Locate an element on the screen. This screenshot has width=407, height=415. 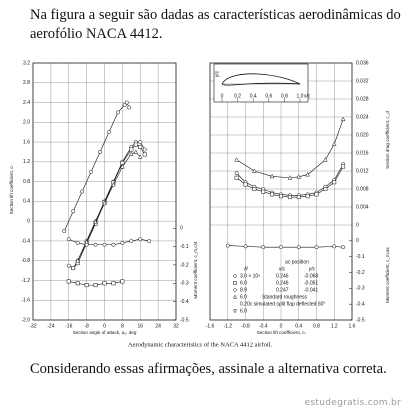
y-tick-label: 1.2 is located at coordinates (26, 162).